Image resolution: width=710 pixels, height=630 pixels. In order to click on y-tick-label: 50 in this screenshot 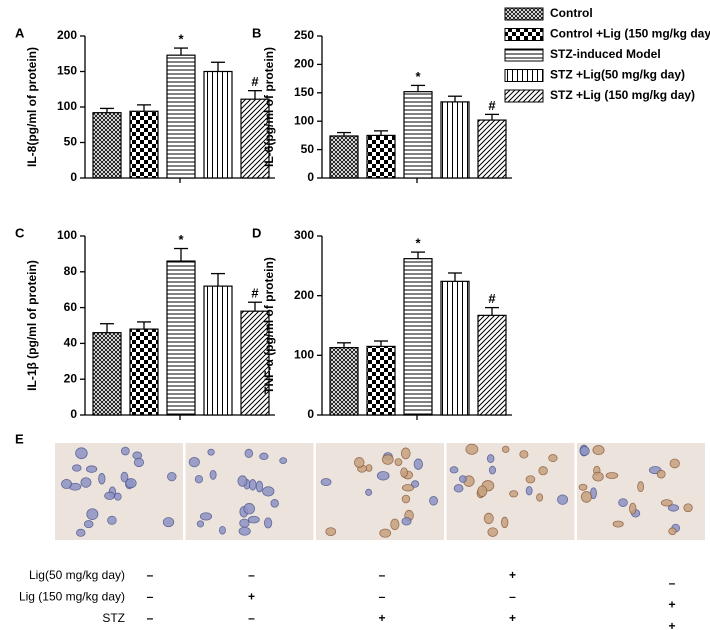, I will do `click(71, 142)`.